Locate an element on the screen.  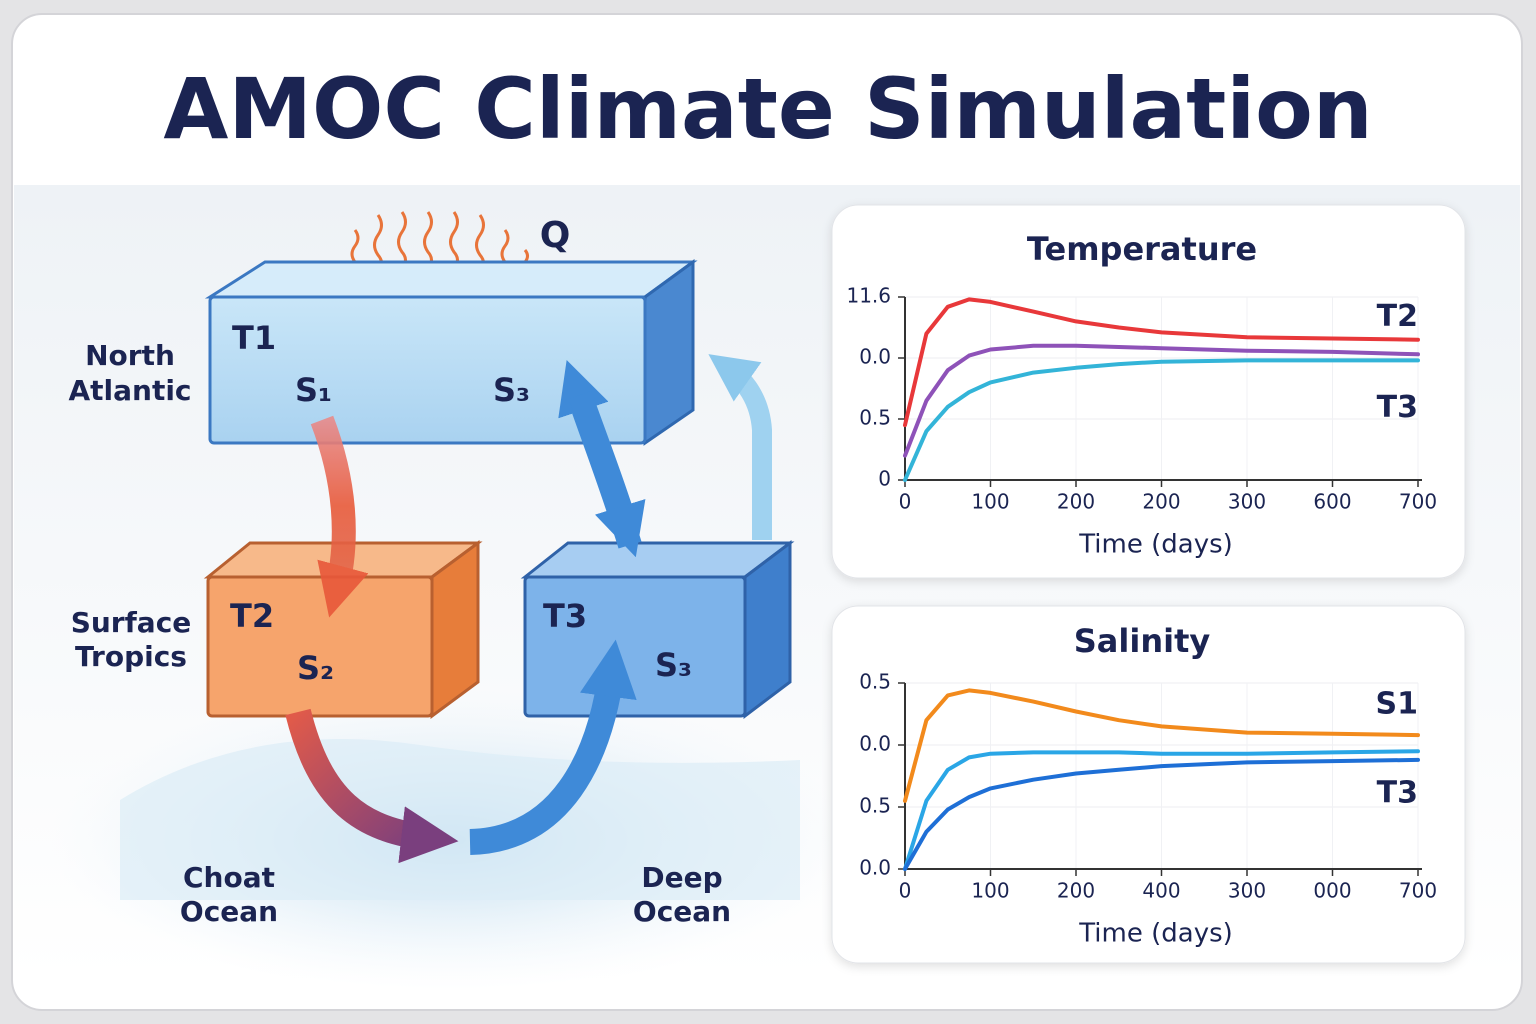
region-label: Deep is located at coordinates (681, 877).